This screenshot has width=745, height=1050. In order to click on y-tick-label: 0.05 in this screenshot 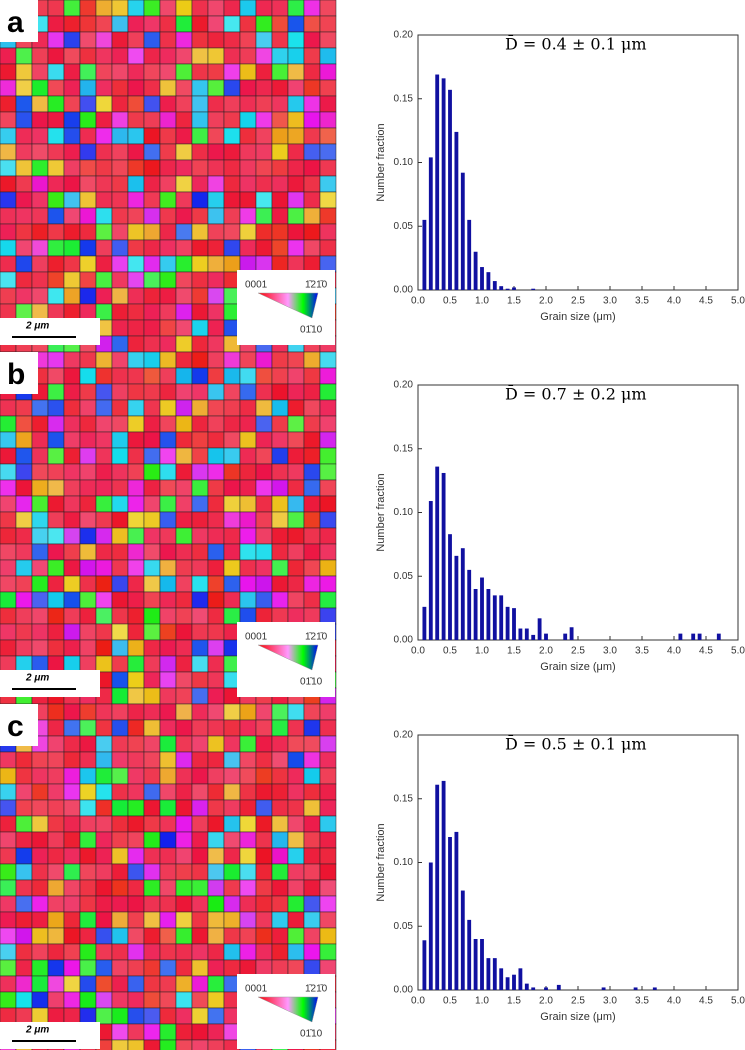, I will do `click(404, 576)`.